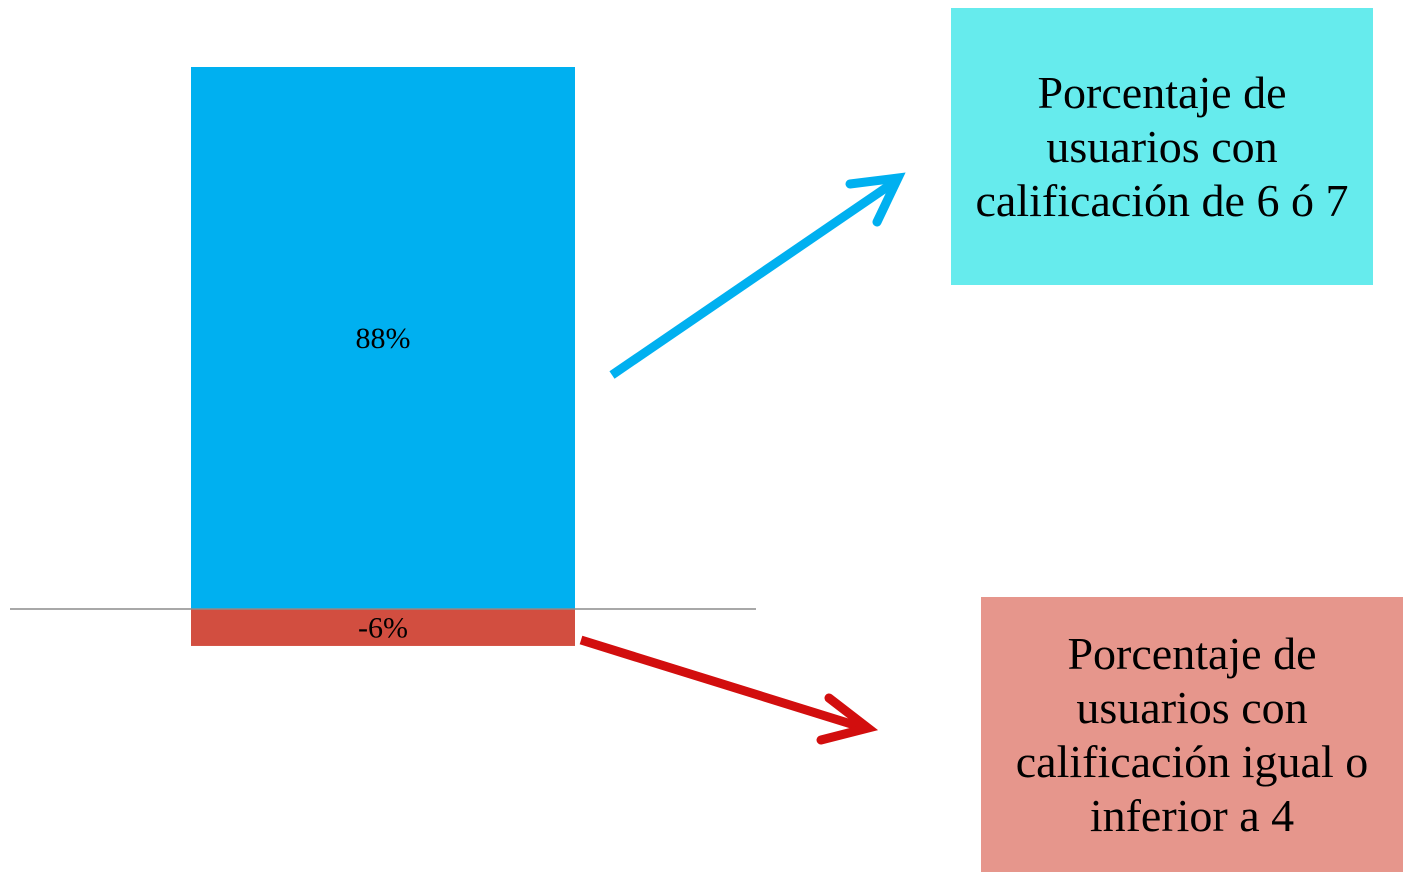 The image size is (1408, 872). I want to click on data-label-positive: 88%, so click(383, 338).